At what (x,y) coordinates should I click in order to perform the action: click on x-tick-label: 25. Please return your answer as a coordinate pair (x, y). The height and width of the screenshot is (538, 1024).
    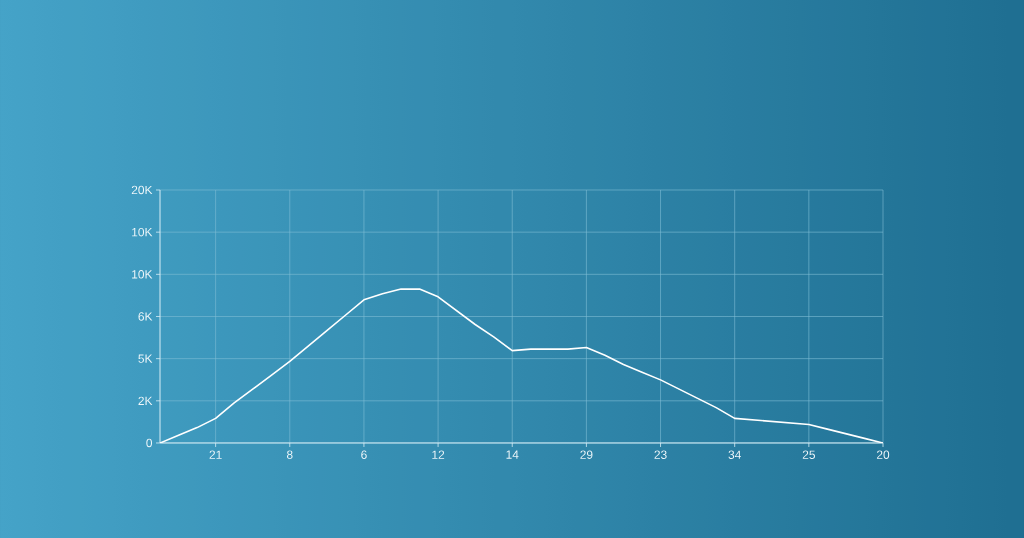
    Looking at the image, I should click on (808, 454).